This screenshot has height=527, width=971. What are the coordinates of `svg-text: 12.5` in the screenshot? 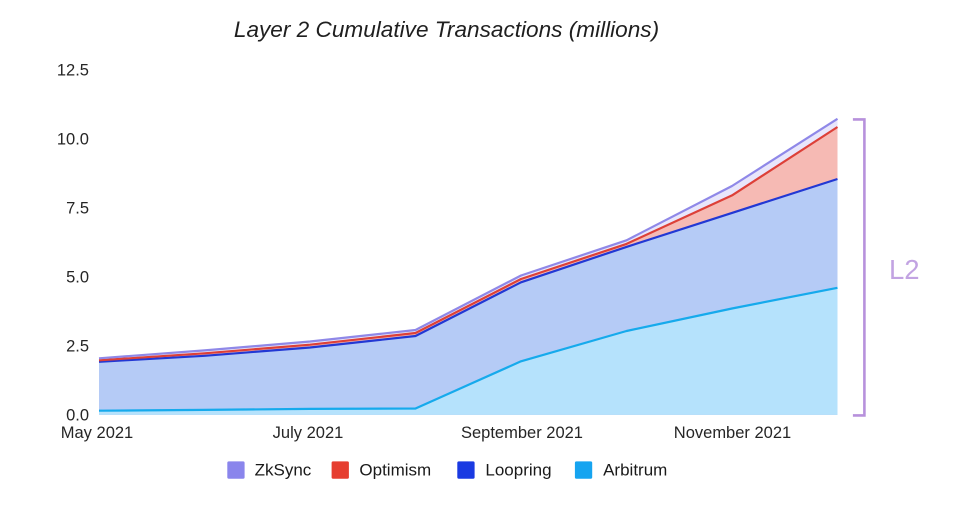 It's located at (73, 70).